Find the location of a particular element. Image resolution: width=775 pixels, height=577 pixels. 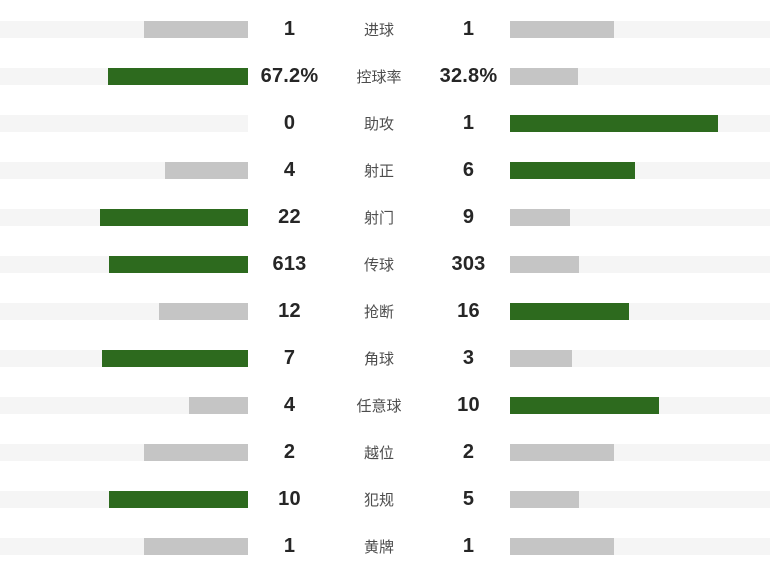

stat-row: 4 任意球 10 is located at coordinates (387, 405).